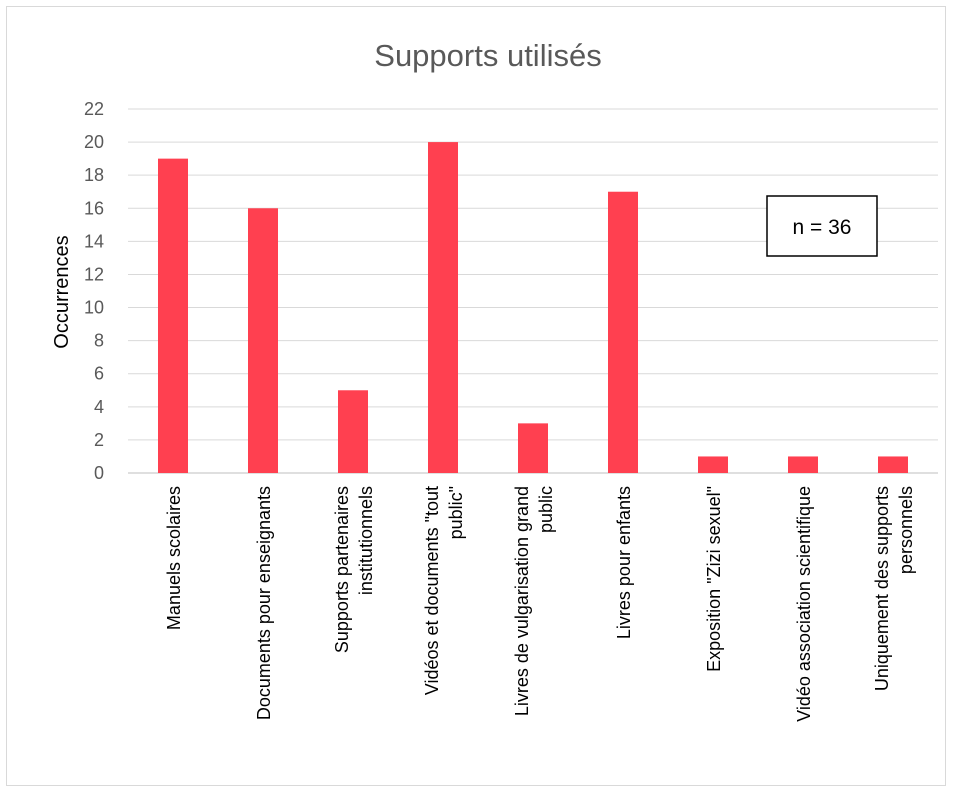  I want to click on x-tick-label: Documents pour enseignants, so click(264, 603).